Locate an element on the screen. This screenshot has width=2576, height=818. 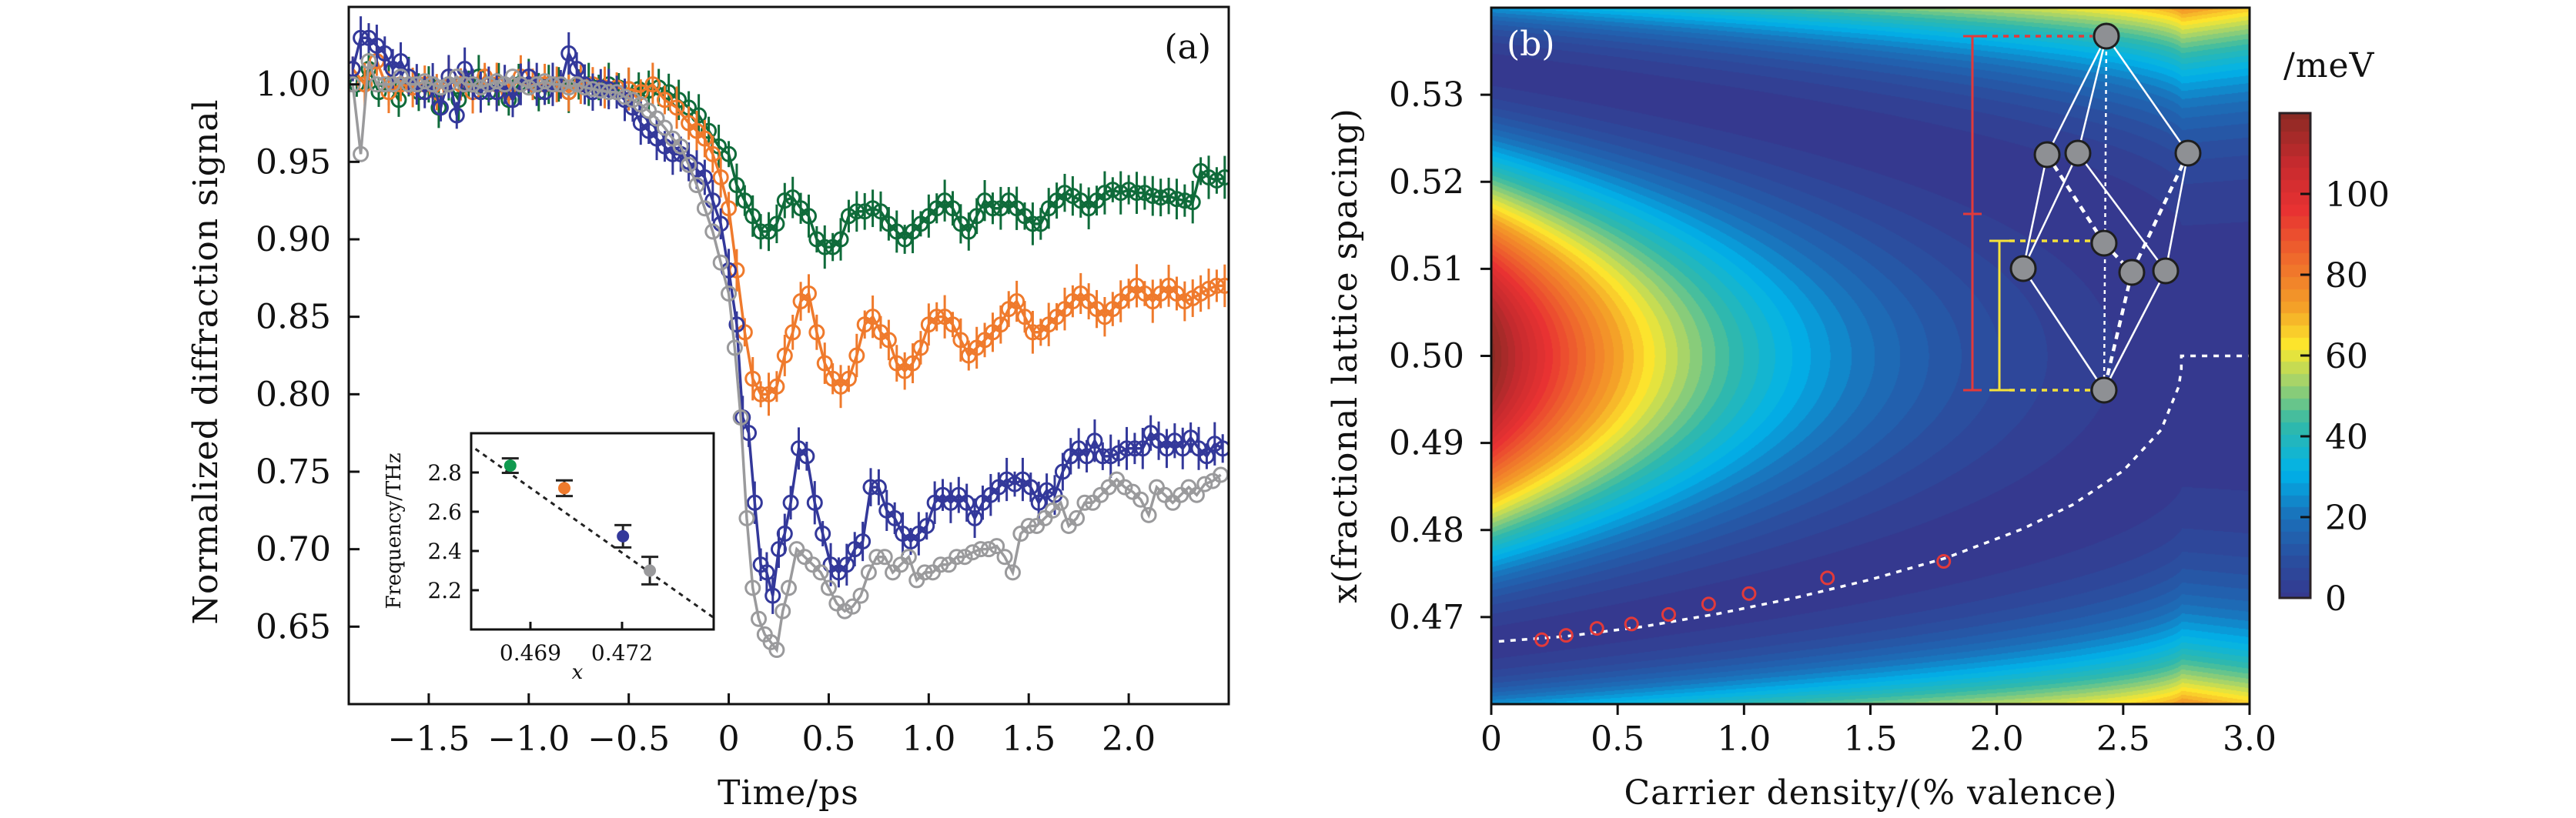
x-tick-label: 1.0 is located at coordinates (1744, 739).